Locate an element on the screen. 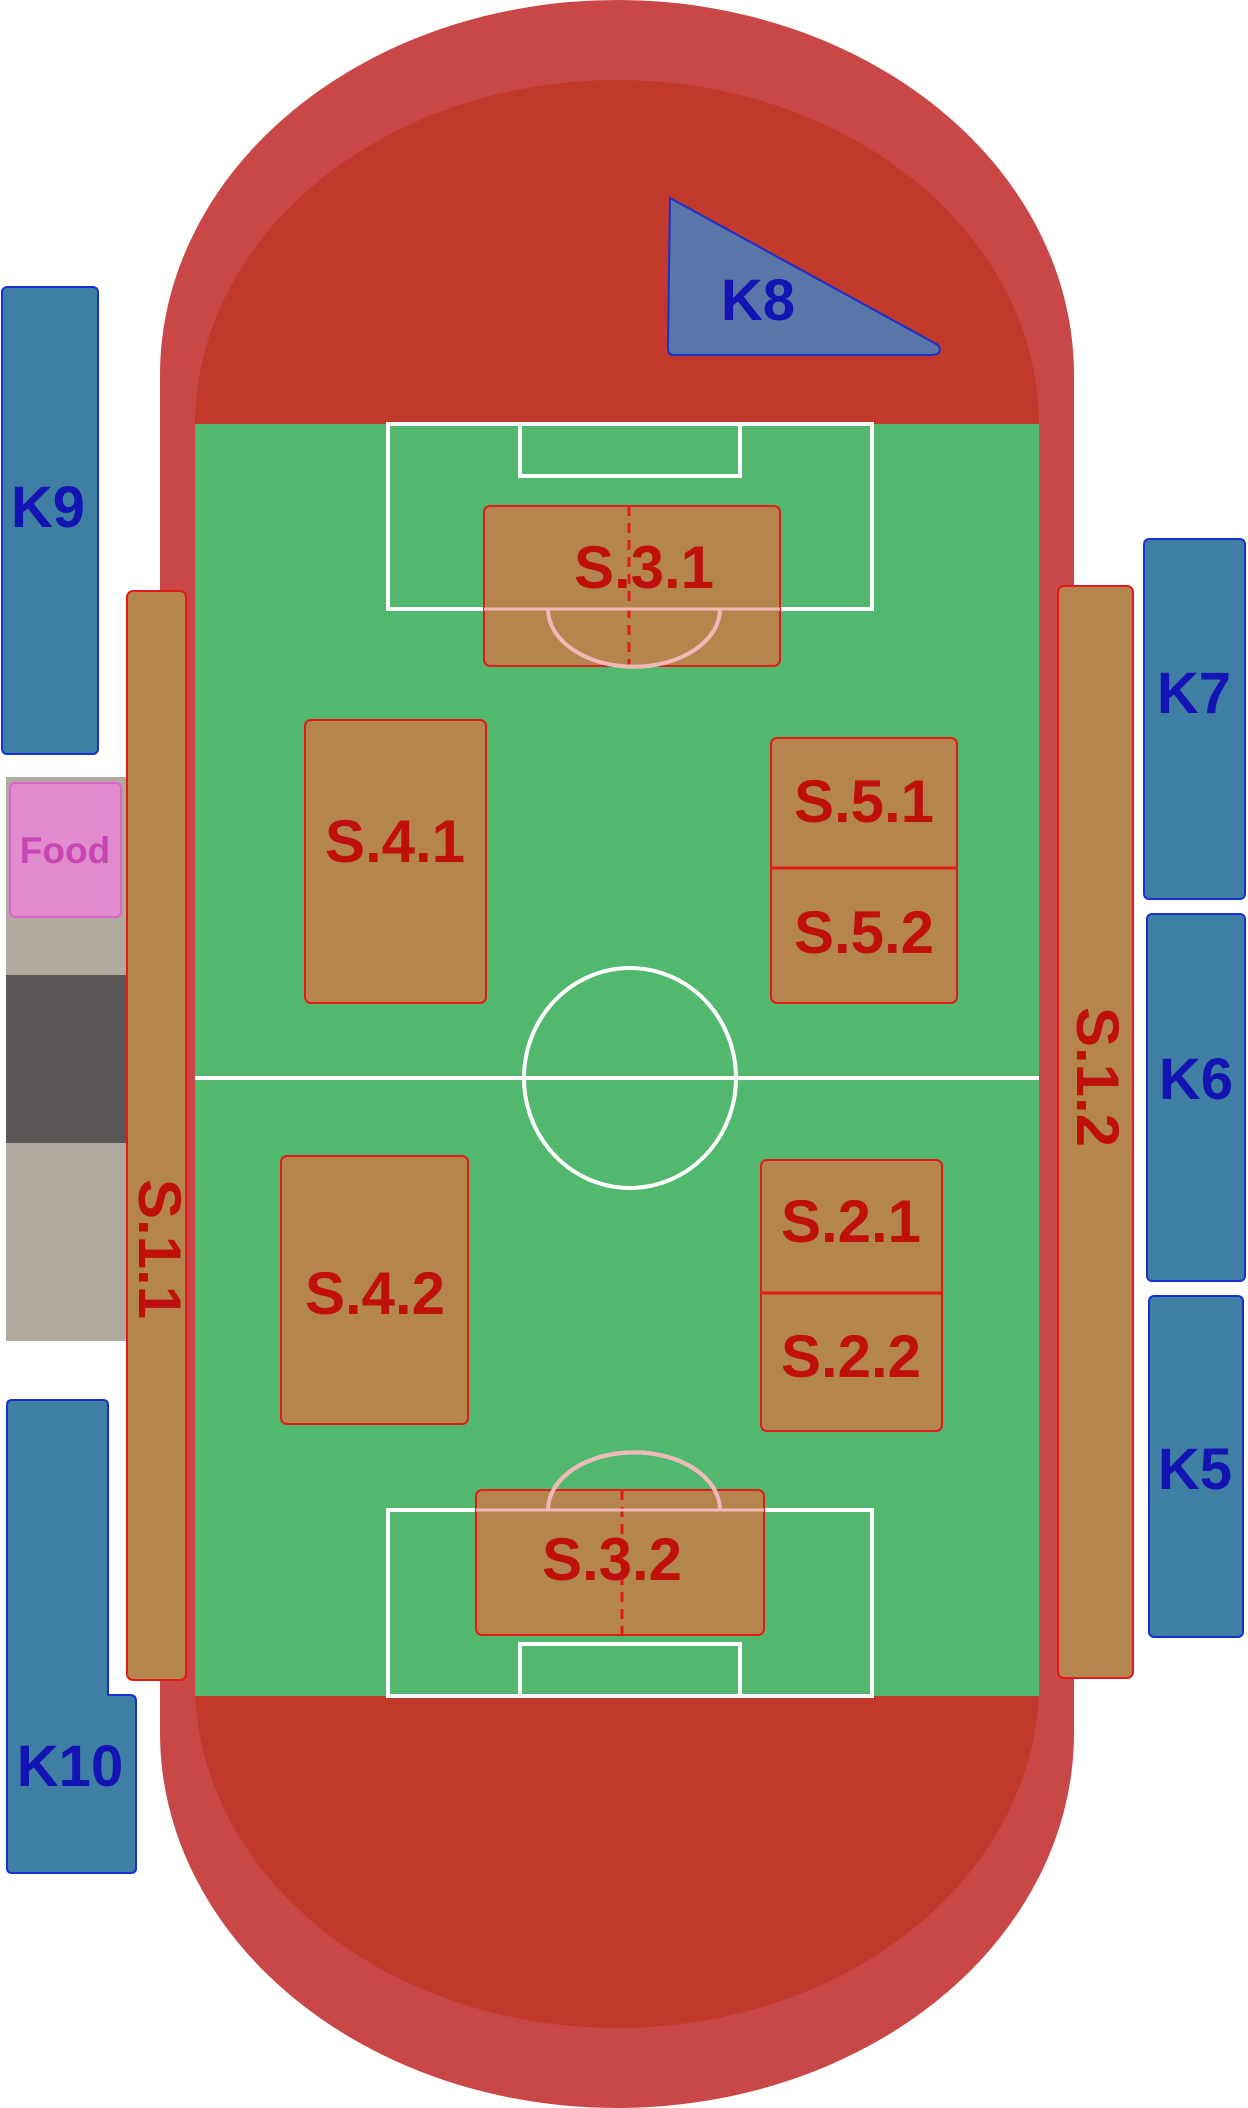  section-s12: S.1.2 is located at coordinates (1095, 1132).